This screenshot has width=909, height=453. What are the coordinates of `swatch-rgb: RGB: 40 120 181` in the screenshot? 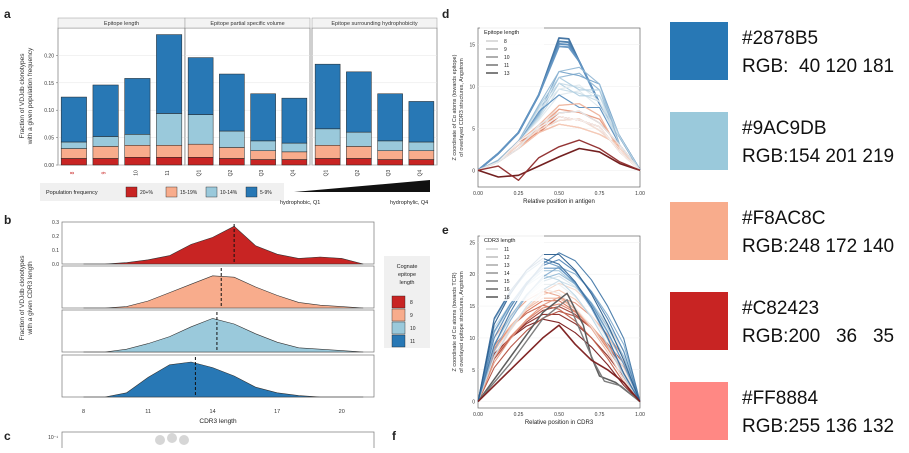 It's located at (818, 66).